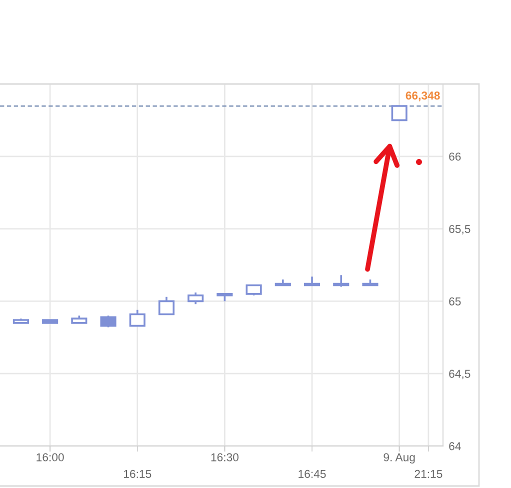 The height and width of the screenshot is (488, 511). Describe the element at coordinates (138, 474) in the screenshot. I see `x-tick-label: 16:15` at that location.